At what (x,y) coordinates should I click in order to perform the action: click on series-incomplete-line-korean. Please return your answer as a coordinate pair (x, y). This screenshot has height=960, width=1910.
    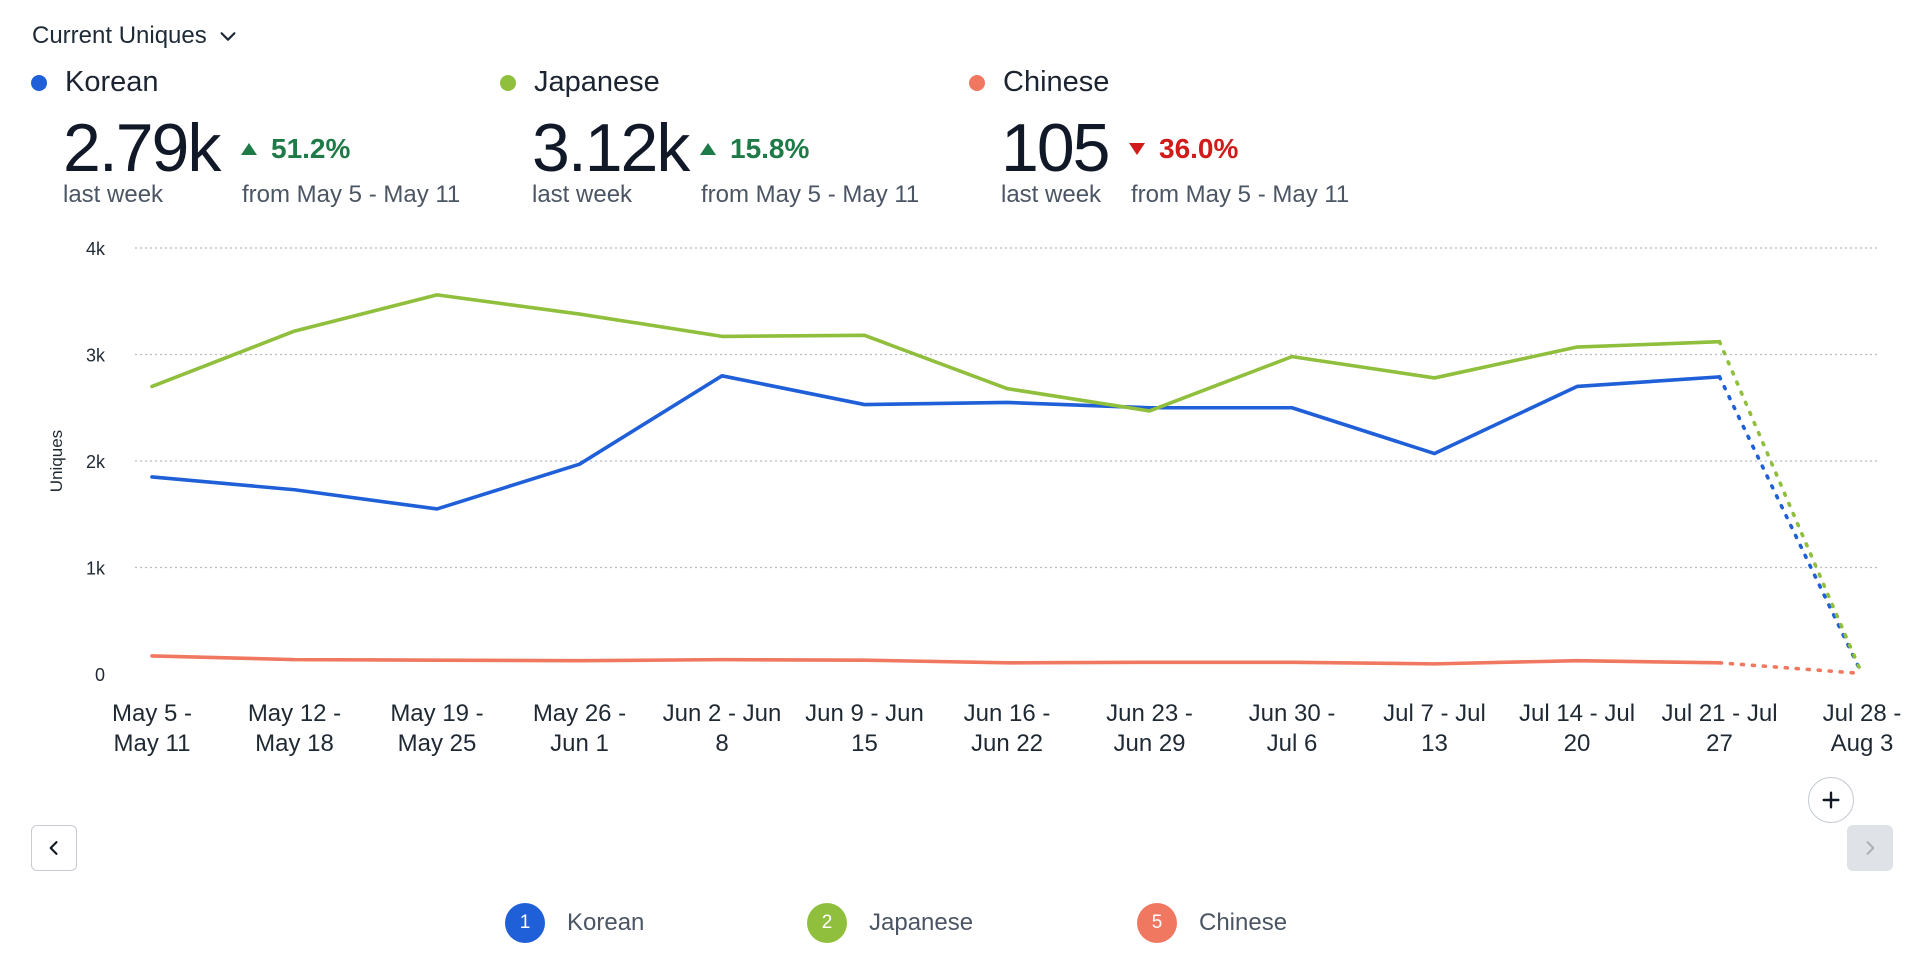
    Looking at the image, I should click on (1790, 525).